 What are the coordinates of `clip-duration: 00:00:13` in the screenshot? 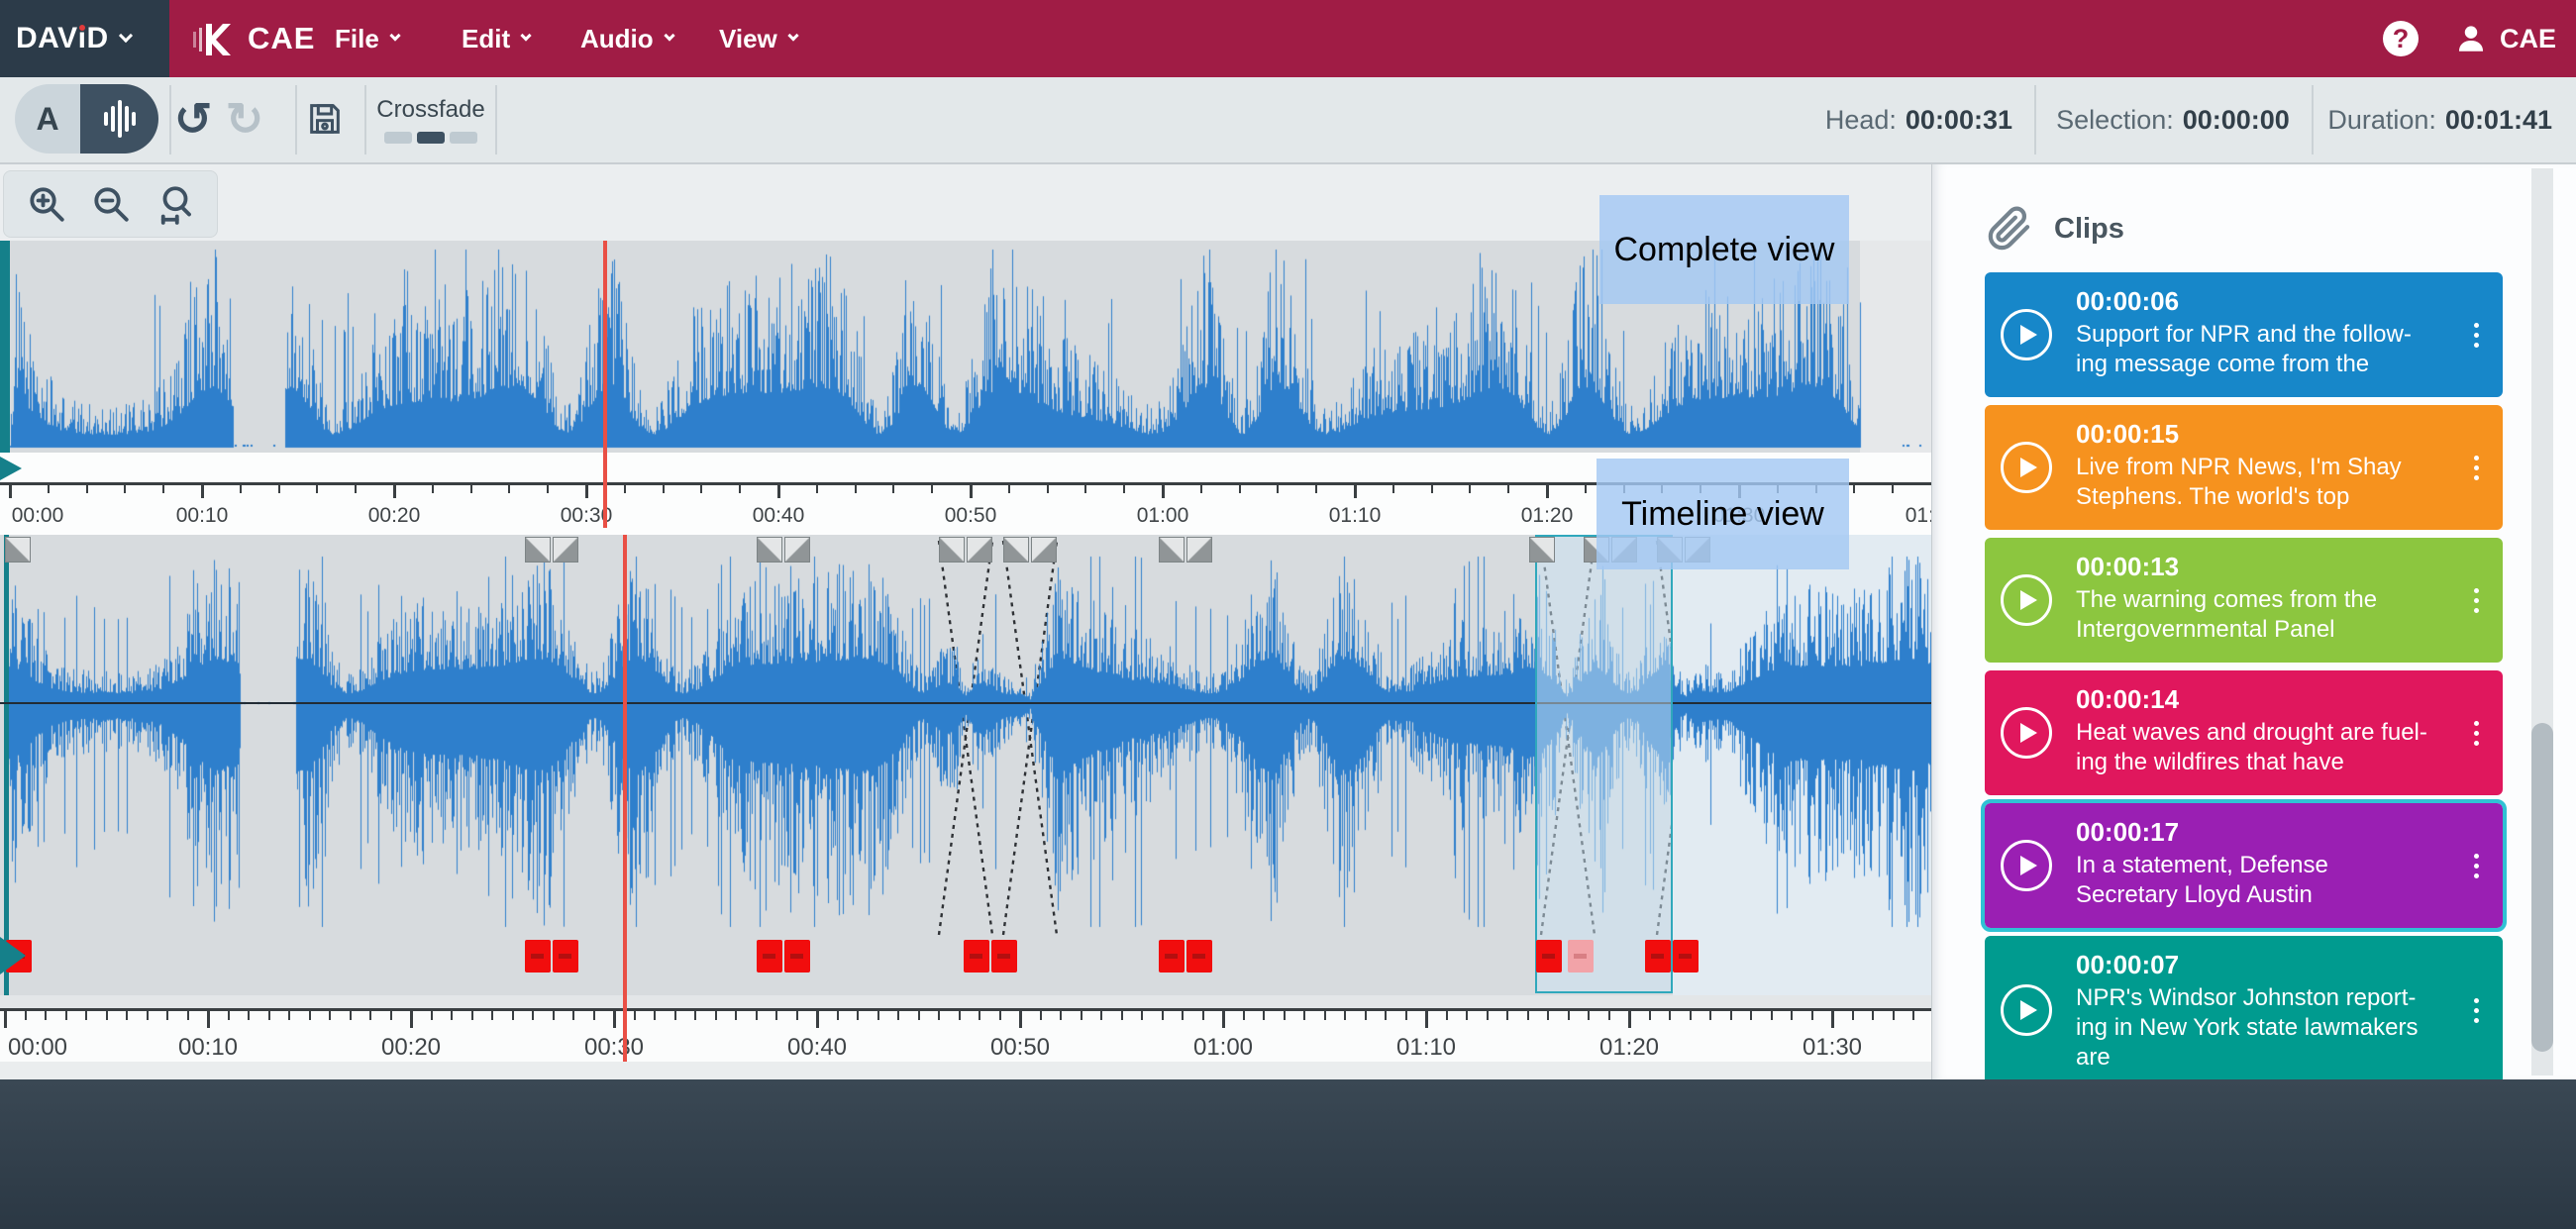 It's located at (2128, 566).